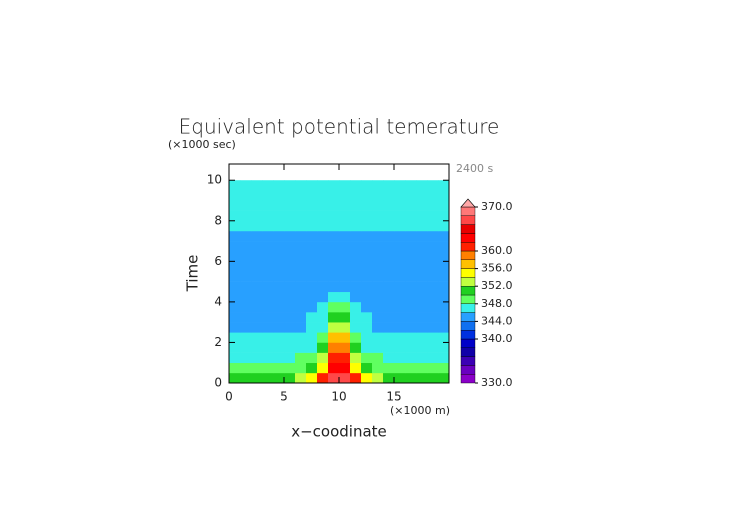 The image size is (752, 532). What do you see at coordinates (218, 220) in the screenshot?
I see `y-tick-label: 8` at bounding box center [218, 220].